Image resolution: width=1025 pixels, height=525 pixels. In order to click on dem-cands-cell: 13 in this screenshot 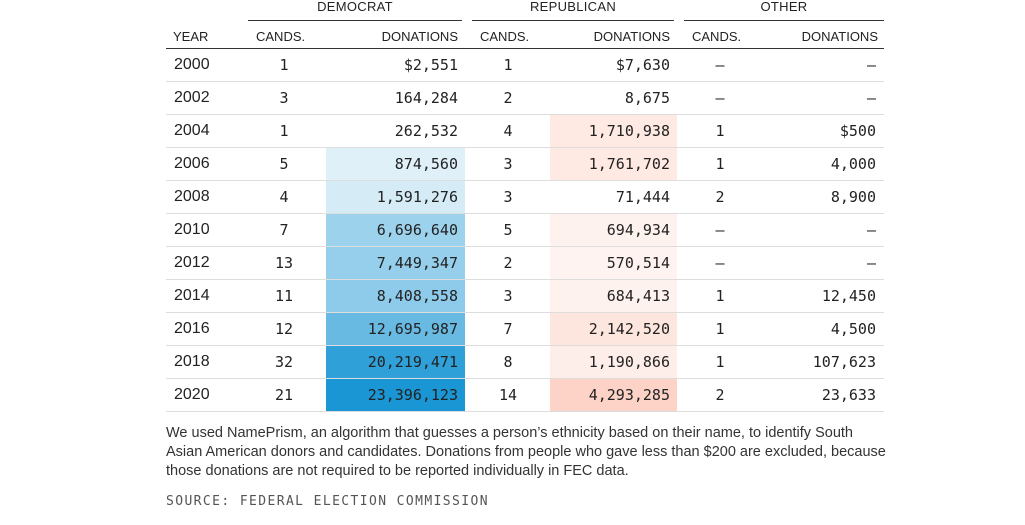, I will do `click(284, 263)`.